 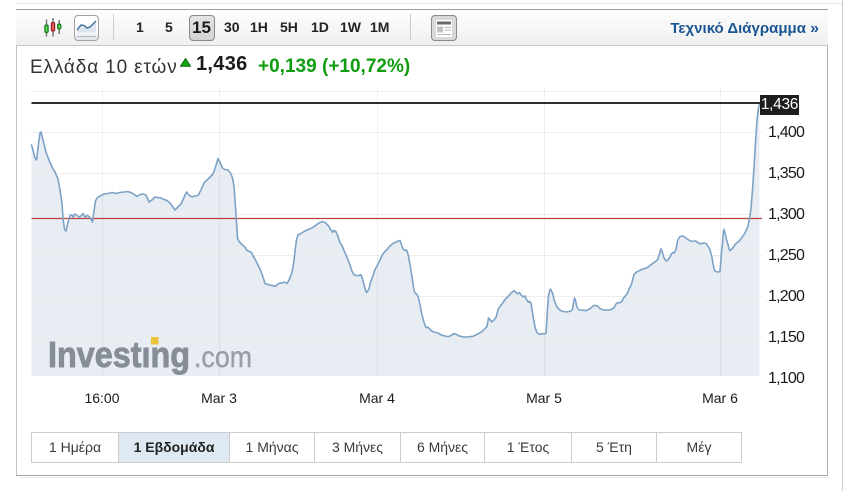 I want to click on svg-text: .com, so click(x=223, y=357).